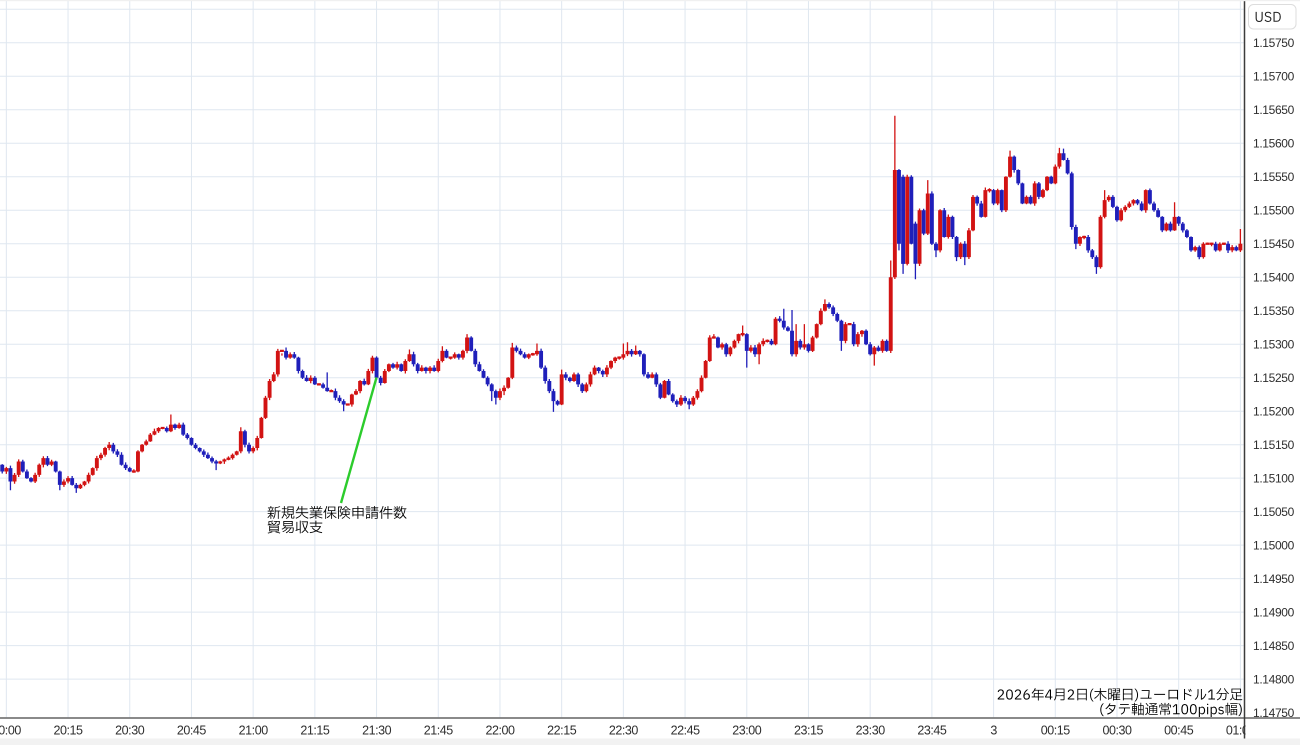 The image size is (1300, 750). Describe the element at coordinates (192, 731) in the screenshot. I see `svg-text: 20:45` at that location.